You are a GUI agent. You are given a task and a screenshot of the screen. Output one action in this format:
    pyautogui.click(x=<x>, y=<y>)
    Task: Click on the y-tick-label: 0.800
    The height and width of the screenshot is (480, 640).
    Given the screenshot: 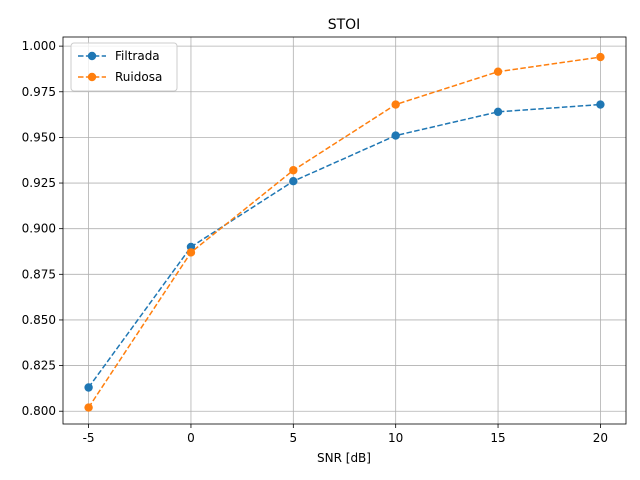 What is the action you would take?
    pyautogui.click(x=39, y=411)
    